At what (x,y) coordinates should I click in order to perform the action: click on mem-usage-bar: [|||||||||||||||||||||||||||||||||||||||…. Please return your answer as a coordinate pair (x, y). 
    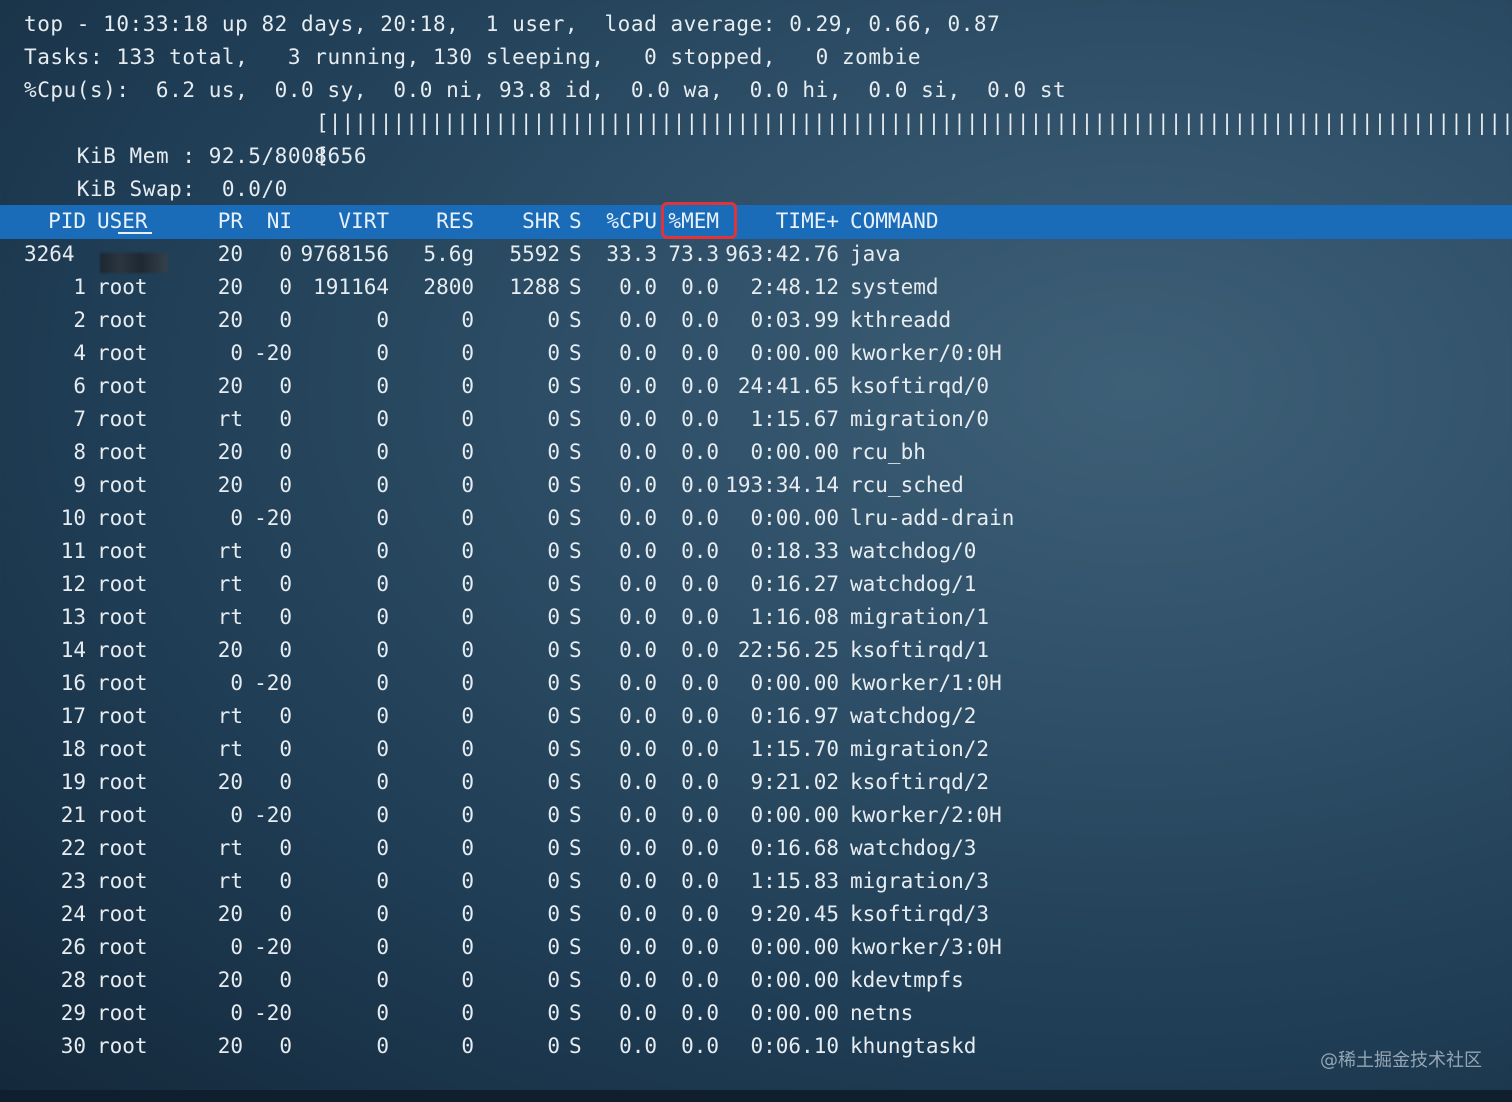
    Looking at the image, I should click on (914, 123).